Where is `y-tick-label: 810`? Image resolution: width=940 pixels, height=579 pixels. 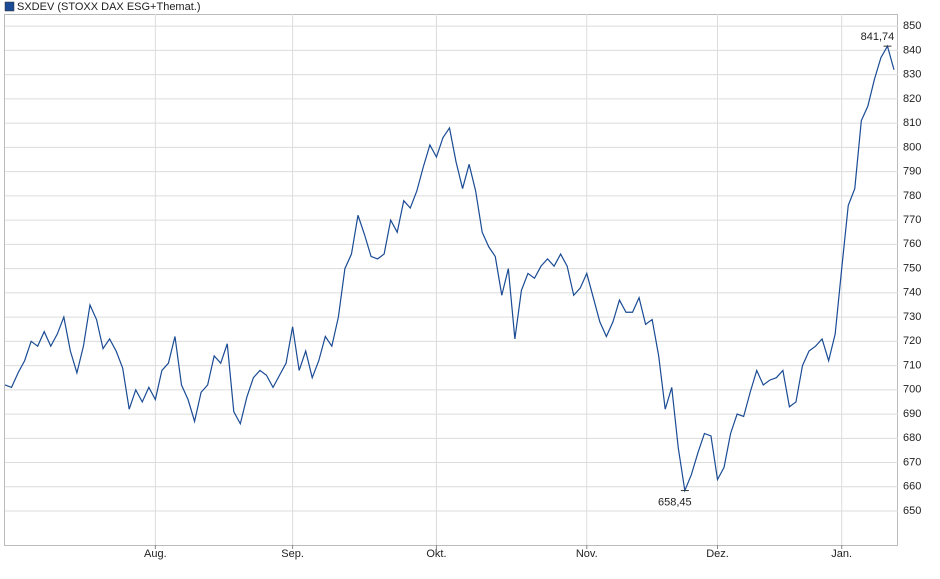
y-tick-label: 810 is located at coordinates (912, 123).